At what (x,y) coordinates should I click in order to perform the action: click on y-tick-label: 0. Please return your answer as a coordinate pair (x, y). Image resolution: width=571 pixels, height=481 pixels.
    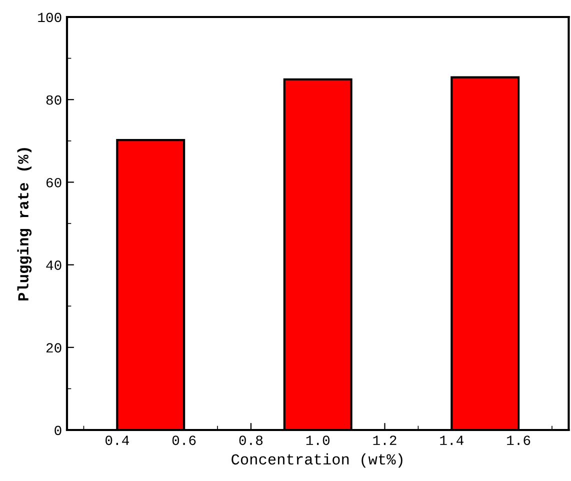
    Looking at the image, I should click on (58, 431).